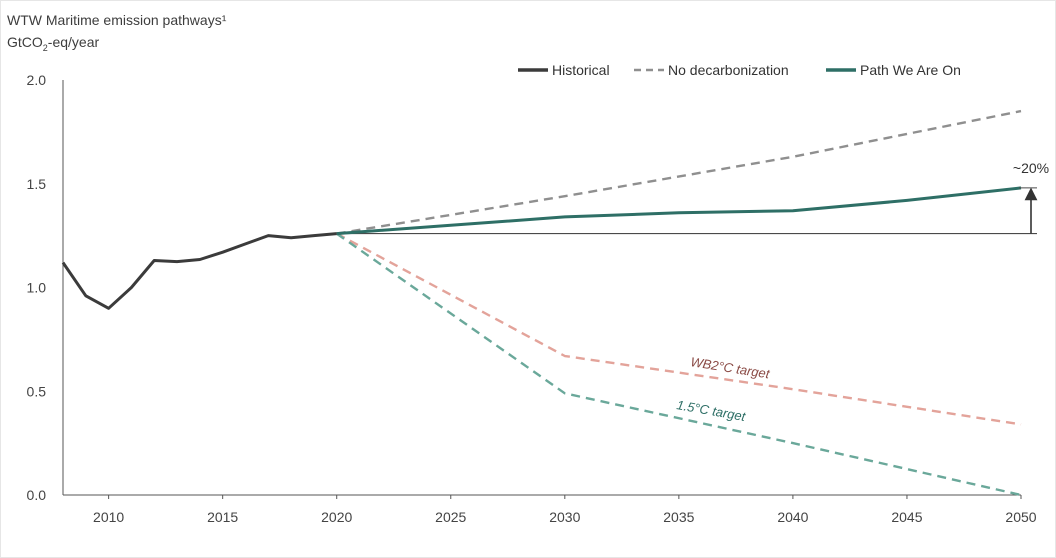 The image size is (1056, 558). Describe the element at coordinates (73, 42) in the screenshot. I see `unit-suffix: -eq/year` at that location.